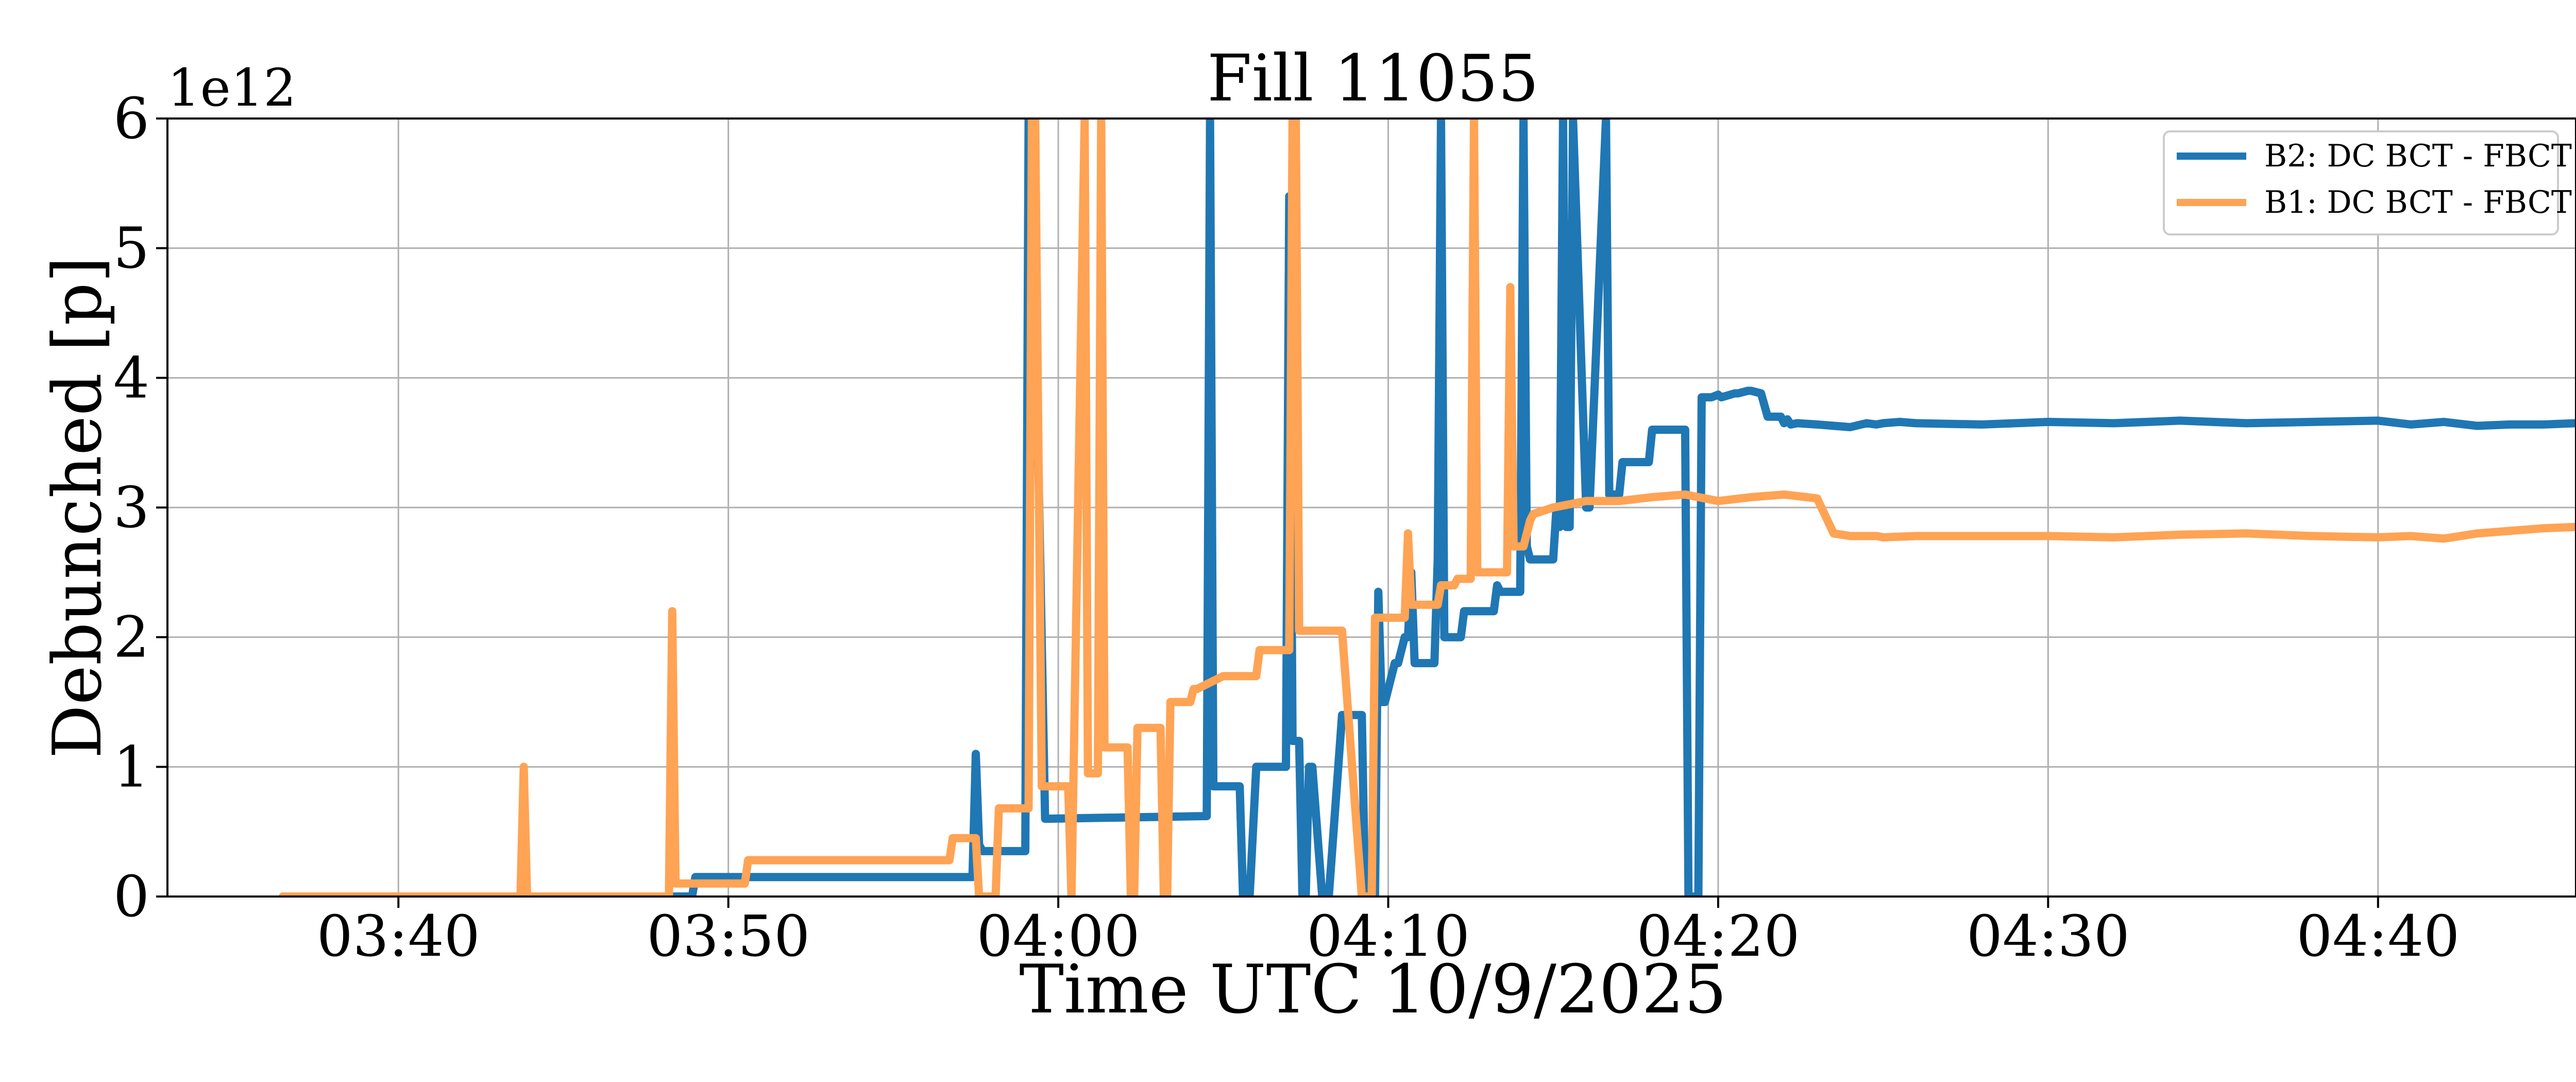 This screenshot has height=1082, width=2576. What do you see at coordinates (131, 119) in the screenshot?
I see `y-tick-label: 6` at bounding box center [131, 119].